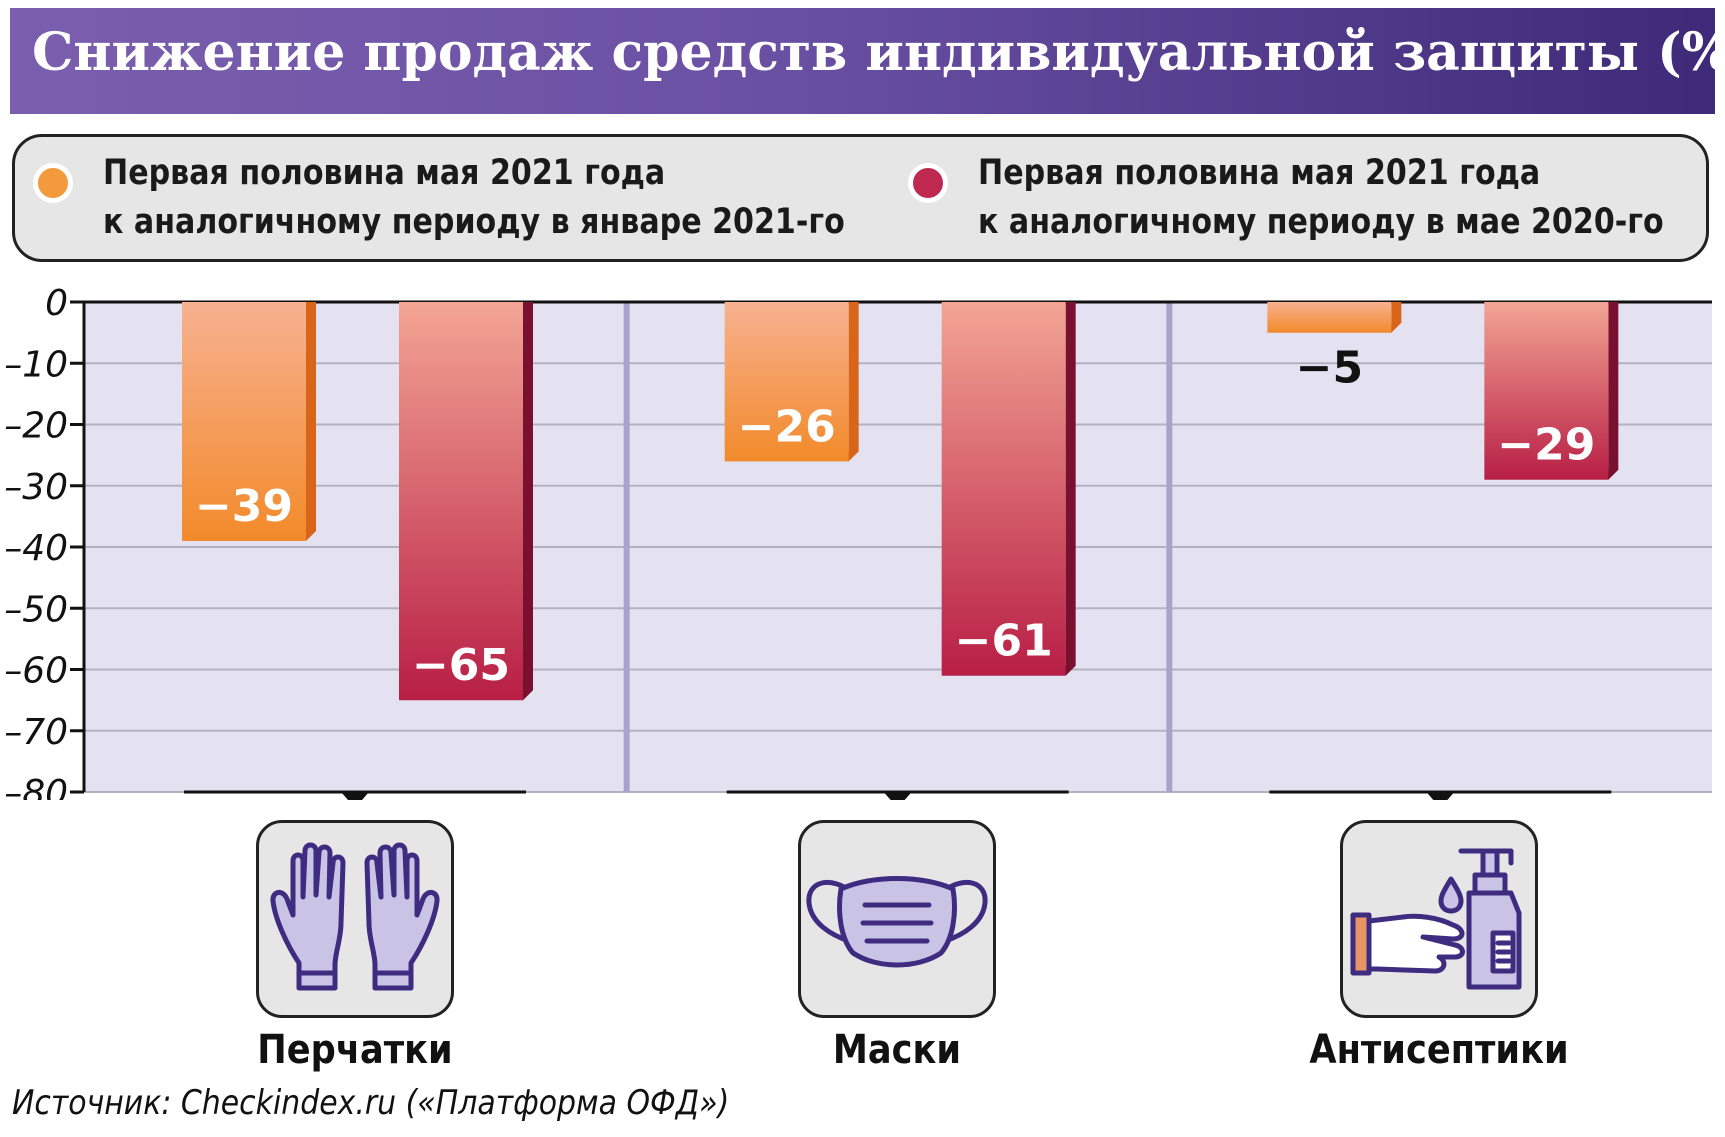 The width and height of the screenshot is (1725, 1137). Describe the element at coordinates (897, 1050) in the screenshot. I see `category-label-masks: Маски` at that location.